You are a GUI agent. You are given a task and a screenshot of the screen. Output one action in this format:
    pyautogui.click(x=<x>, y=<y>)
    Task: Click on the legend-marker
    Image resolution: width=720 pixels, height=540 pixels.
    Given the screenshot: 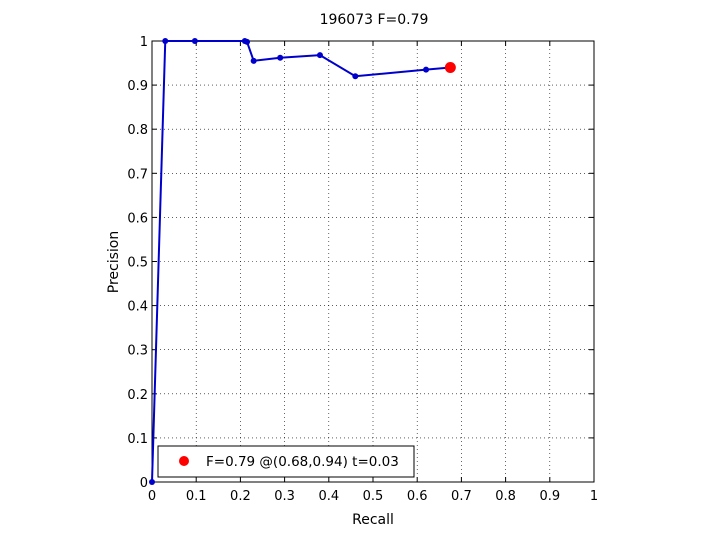 What is the action you would take?
    pyautogui.click(x=184, y=461)
    